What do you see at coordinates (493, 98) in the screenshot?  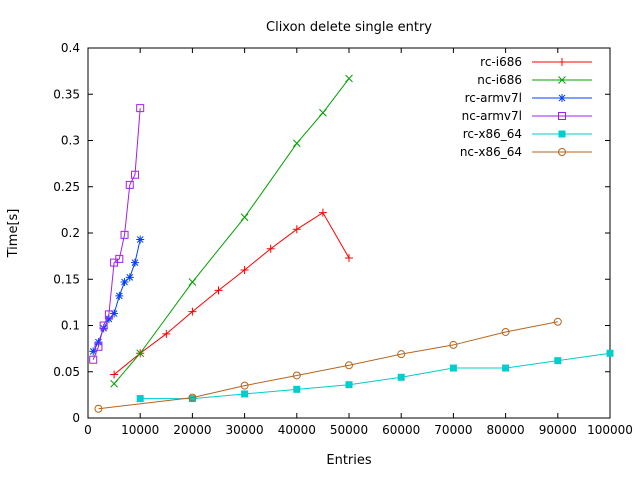 I see `legend-label: rc-armv7l` at bounding box center [493, 98].